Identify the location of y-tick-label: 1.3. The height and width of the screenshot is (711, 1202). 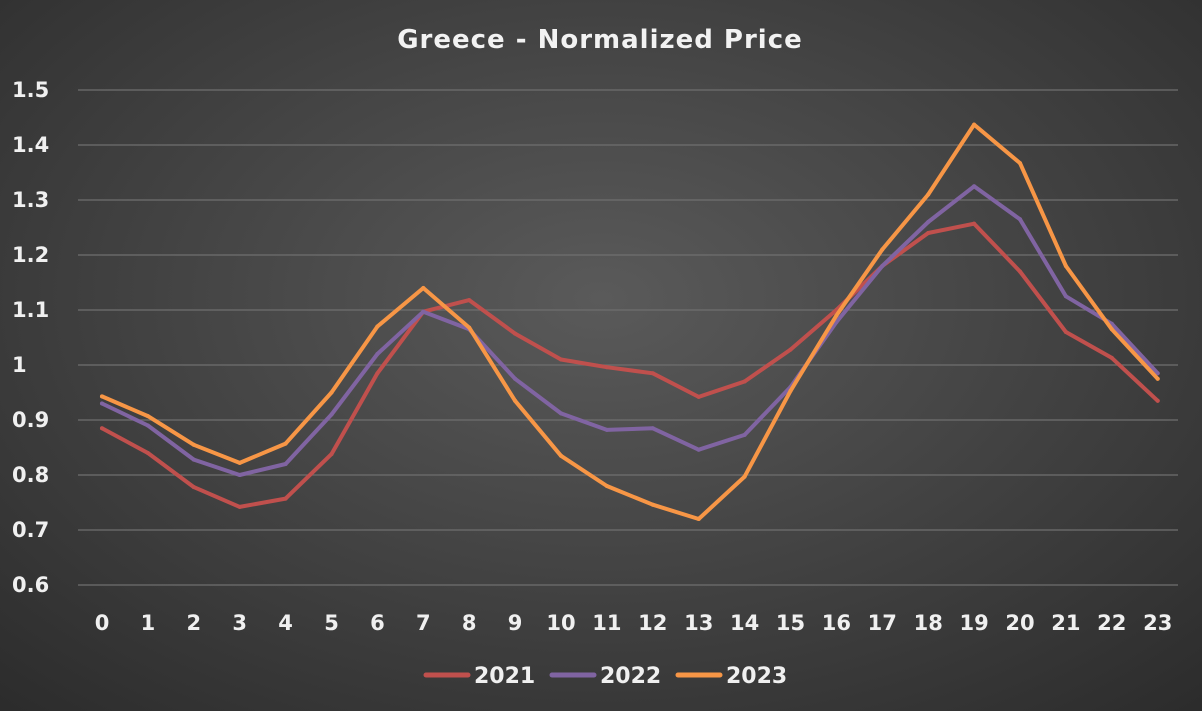
(30, 200).